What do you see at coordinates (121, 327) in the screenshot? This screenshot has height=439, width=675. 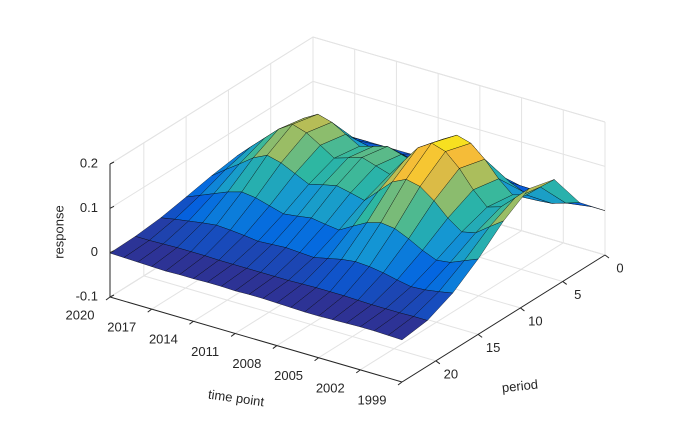 I see `x-tick-label: 2017` at bounding box center [121, 327].